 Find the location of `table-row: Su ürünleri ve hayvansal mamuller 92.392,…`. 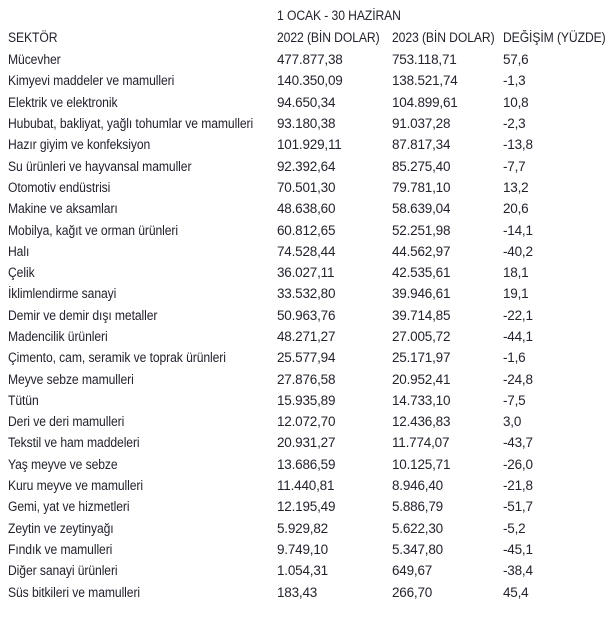

table-row: Su ürünleri ve hayvansal mamuller 92.392,… is located at coordinates (306, 165).